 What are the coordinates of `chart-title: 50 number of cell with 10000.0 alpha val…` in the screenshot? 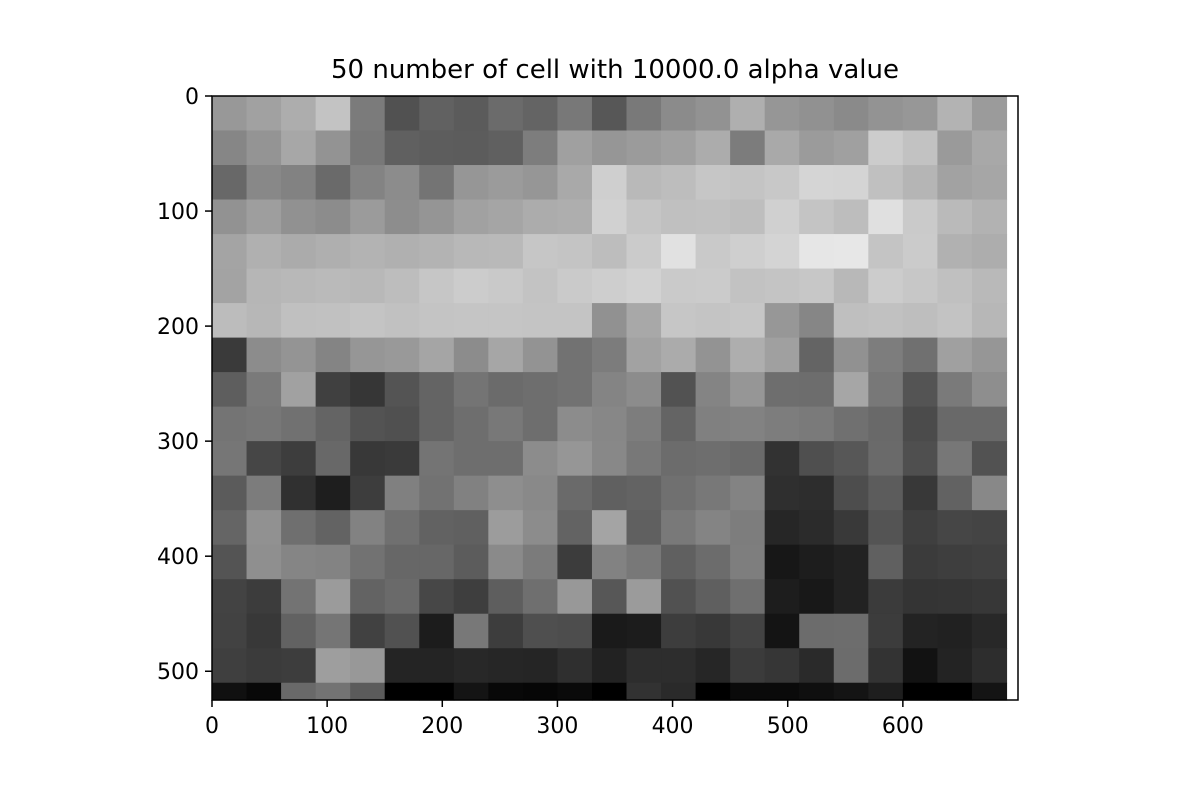 It's located at (615, 70).